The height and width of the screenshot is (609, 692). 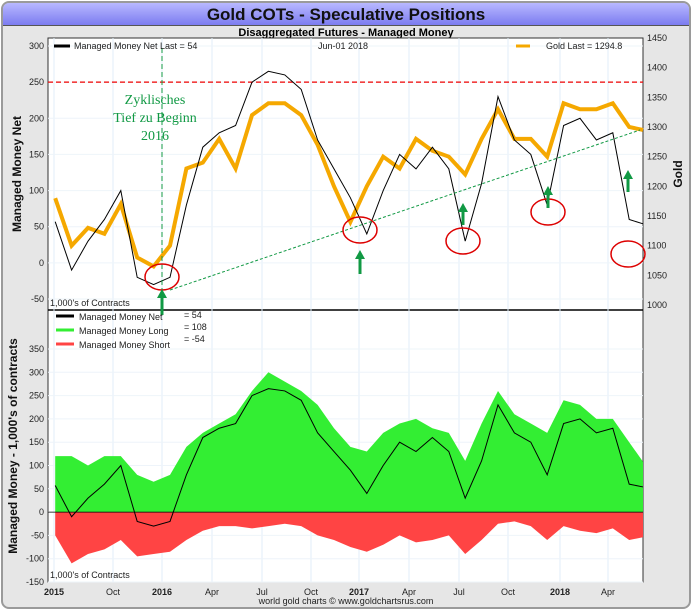 What do you see at coordinates (656, 246) in the screenshot?
I see `y2-tick-label: 1100` at bounding box center [656, 246].